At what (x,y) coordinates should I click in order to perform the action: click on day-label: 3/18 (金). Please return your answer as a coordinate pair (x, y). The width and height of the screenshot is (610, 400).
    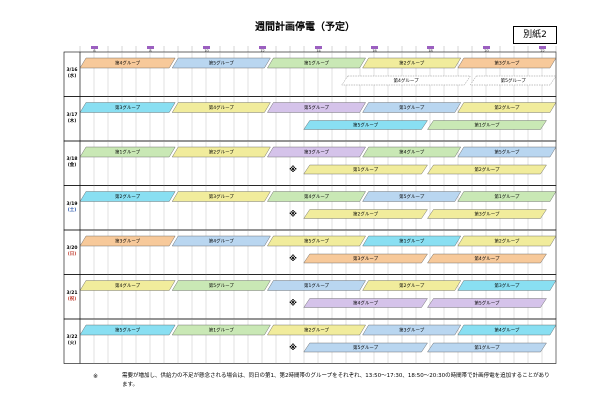
    Looking at the image, I should click on (72, 163).